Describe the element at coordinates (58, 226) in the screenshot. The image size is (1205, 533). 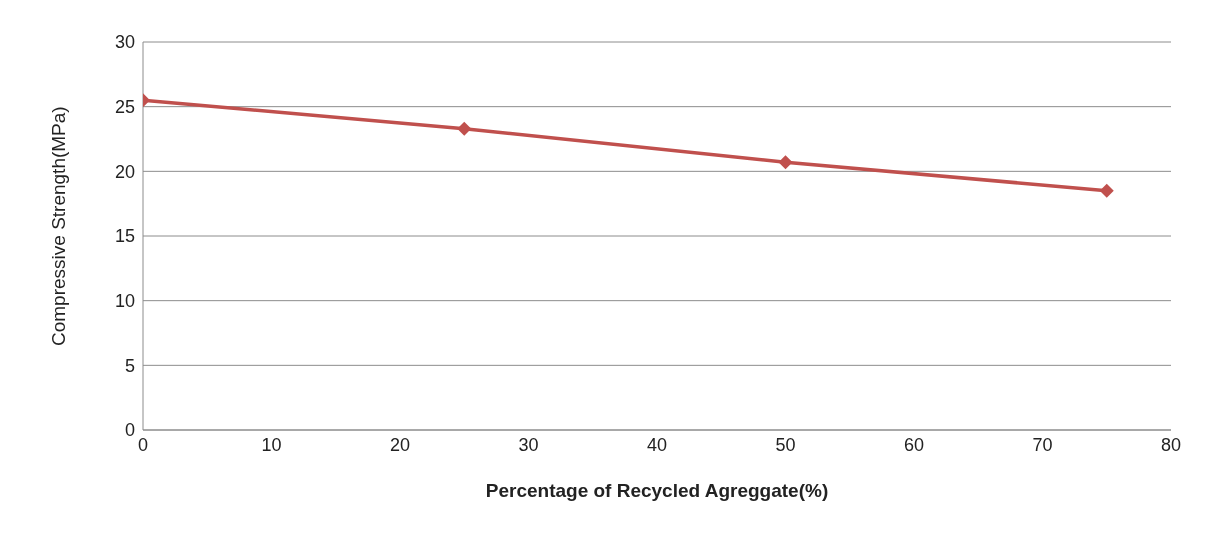
I see `y-axis-title: Compressive Strength(MPa)` at that location.